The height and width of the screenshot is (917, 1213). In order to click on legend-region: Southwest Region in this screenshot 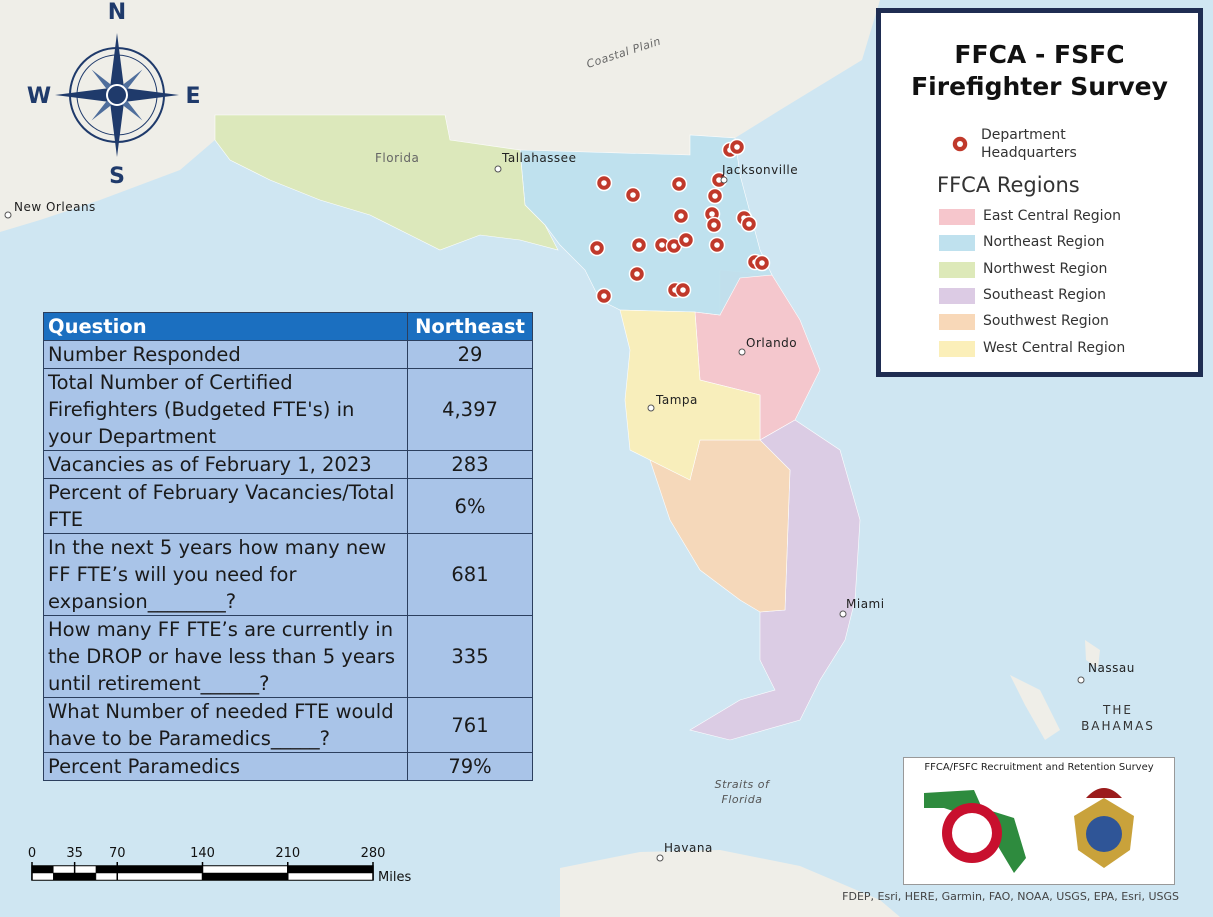, I will do `click(1046, 321)`.